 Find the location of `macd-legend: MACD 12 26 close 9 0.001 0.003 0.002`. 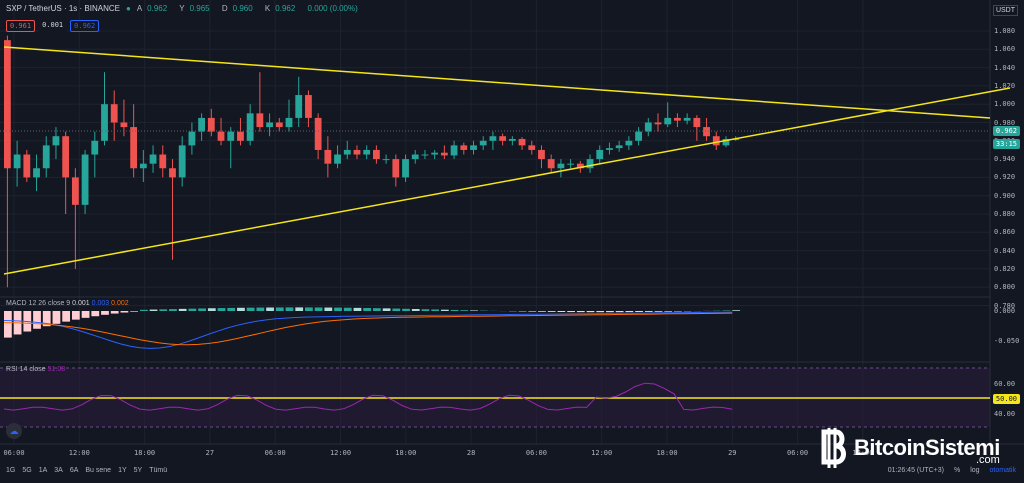

macd-legend: MACD 12 26 close 9 0.001 0.003 0.002 is located at coordinates (67, 303).